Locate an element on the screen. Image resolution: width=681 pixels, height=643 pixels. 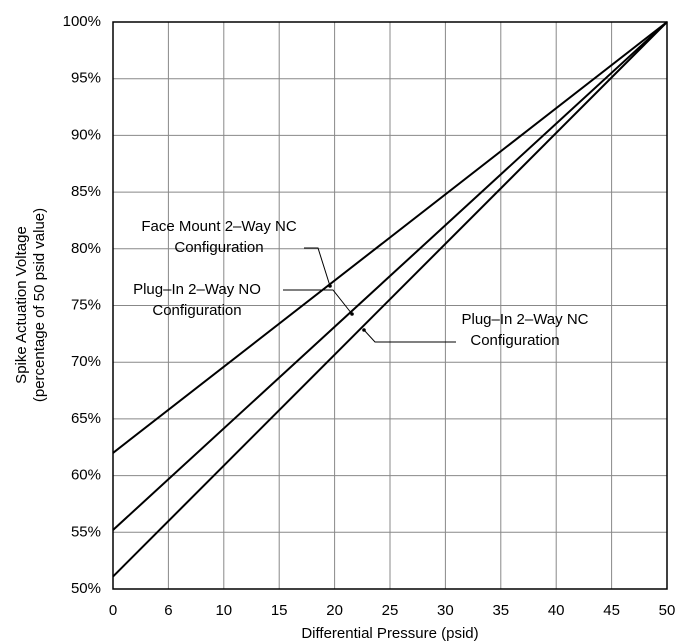
annotation: Face Mount 2–Way NC is located at coordinates (218, 226).